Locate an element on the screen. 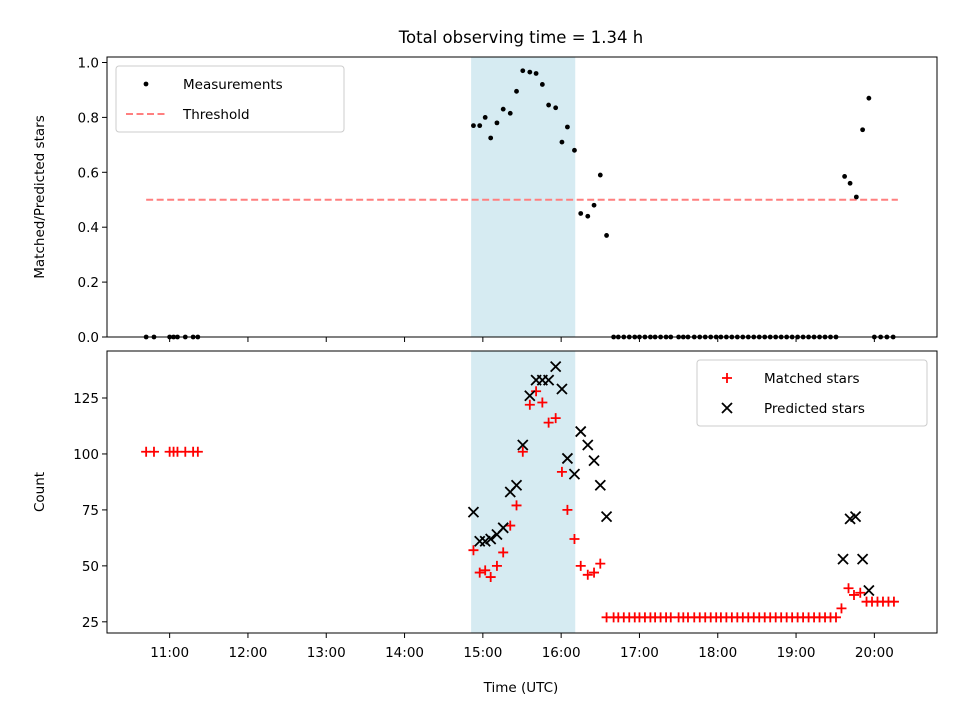  legend-label: Threshold is located at coordinates (216, 115).